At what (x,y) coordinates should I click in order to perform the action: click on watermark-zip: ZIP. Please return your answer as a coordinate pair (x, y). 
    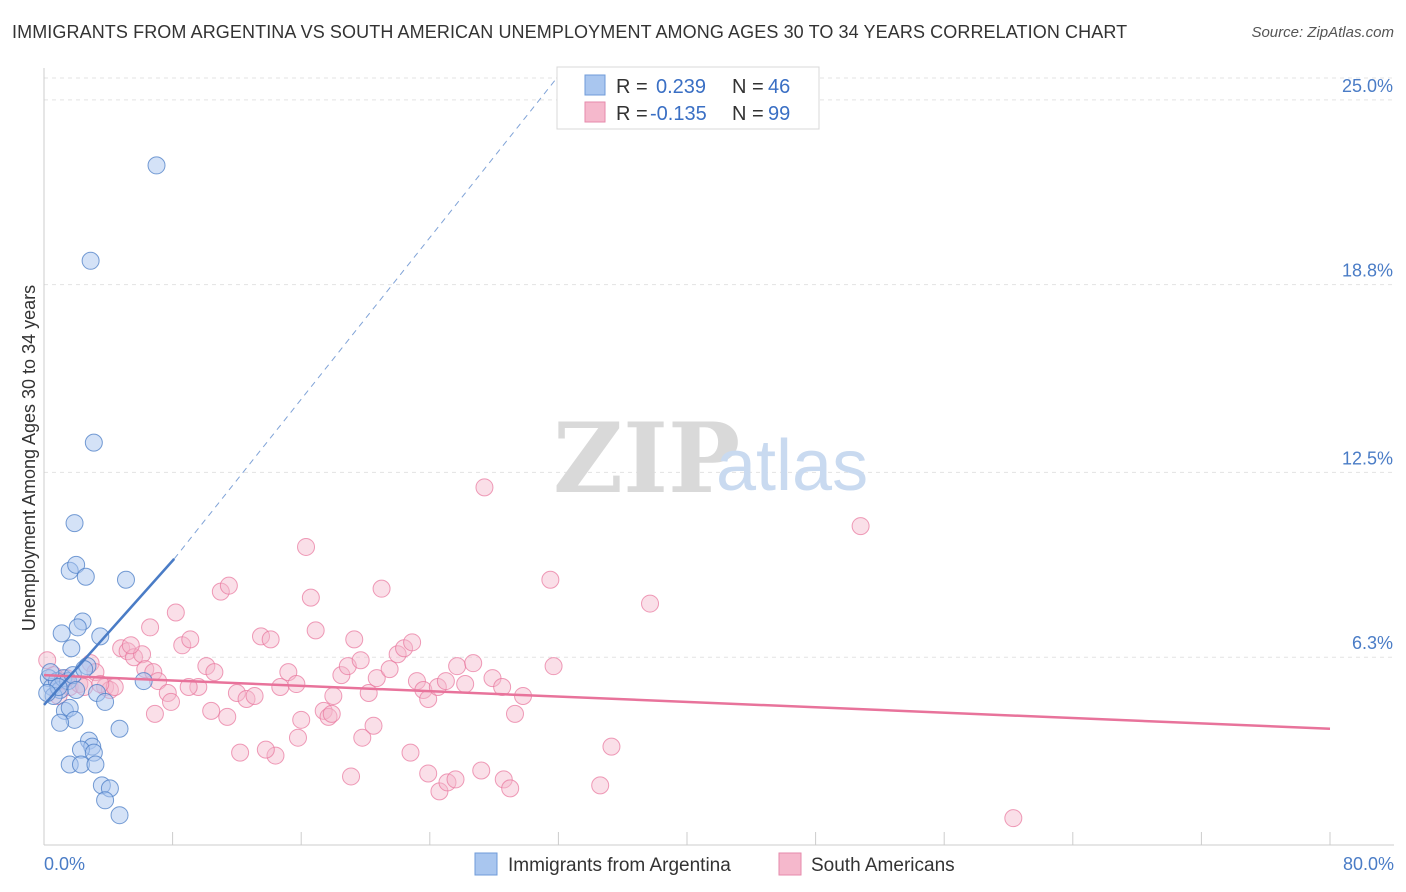
    Looking at the image, I should click on (646, 458).